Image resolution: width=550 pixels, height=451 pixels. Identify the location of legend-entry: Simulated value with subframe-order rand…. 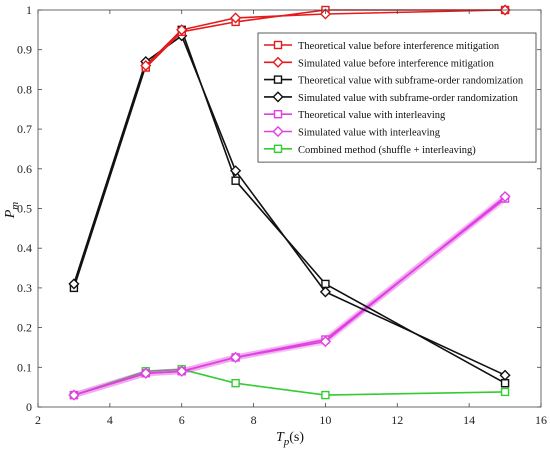
(391, 97).